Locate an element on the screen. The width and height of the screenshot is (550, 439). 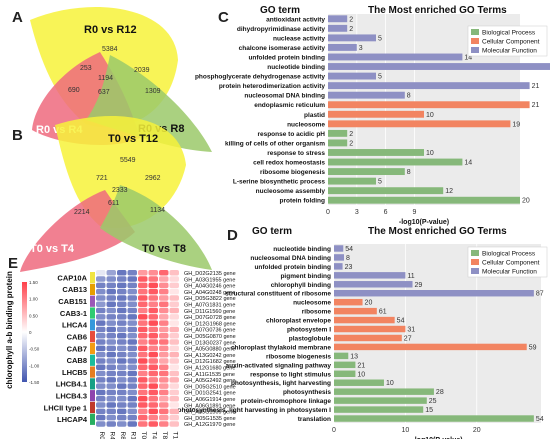
color-scale-tick: 1.50 is located at coordinates (33, 282).